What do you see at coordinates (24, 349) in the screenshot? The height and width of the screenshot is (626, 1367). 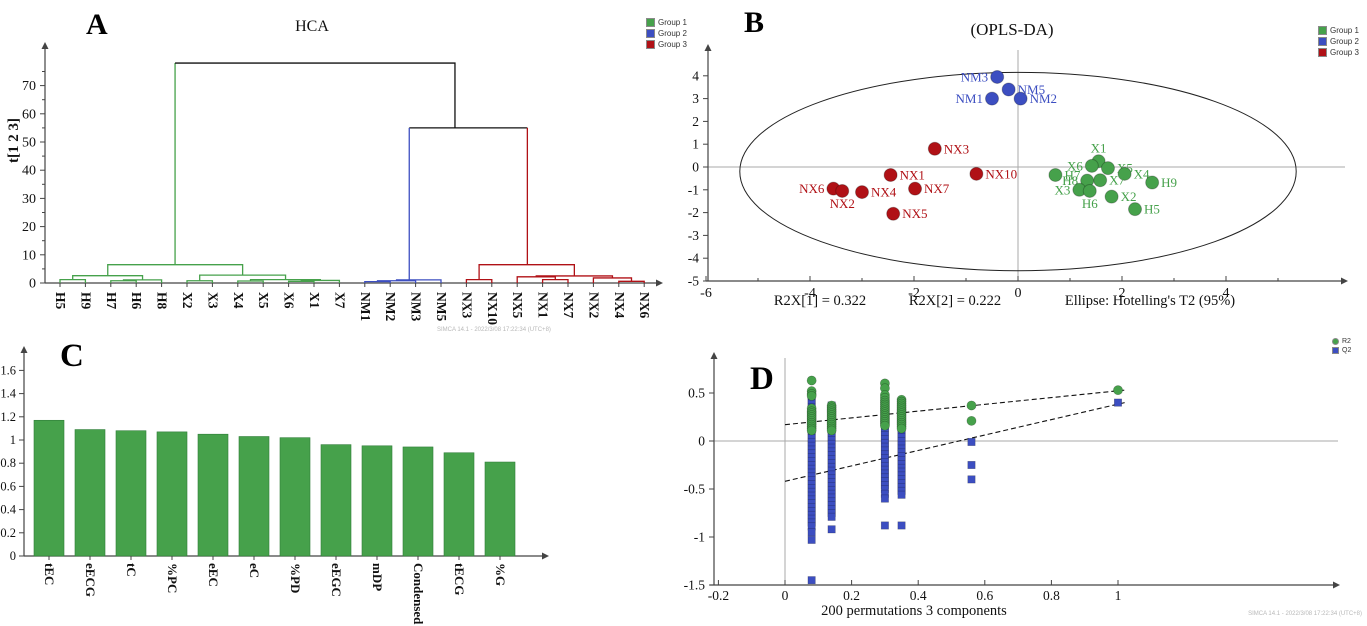 I see `bar-y-axis-arrow` at bounding box center [24, 349].